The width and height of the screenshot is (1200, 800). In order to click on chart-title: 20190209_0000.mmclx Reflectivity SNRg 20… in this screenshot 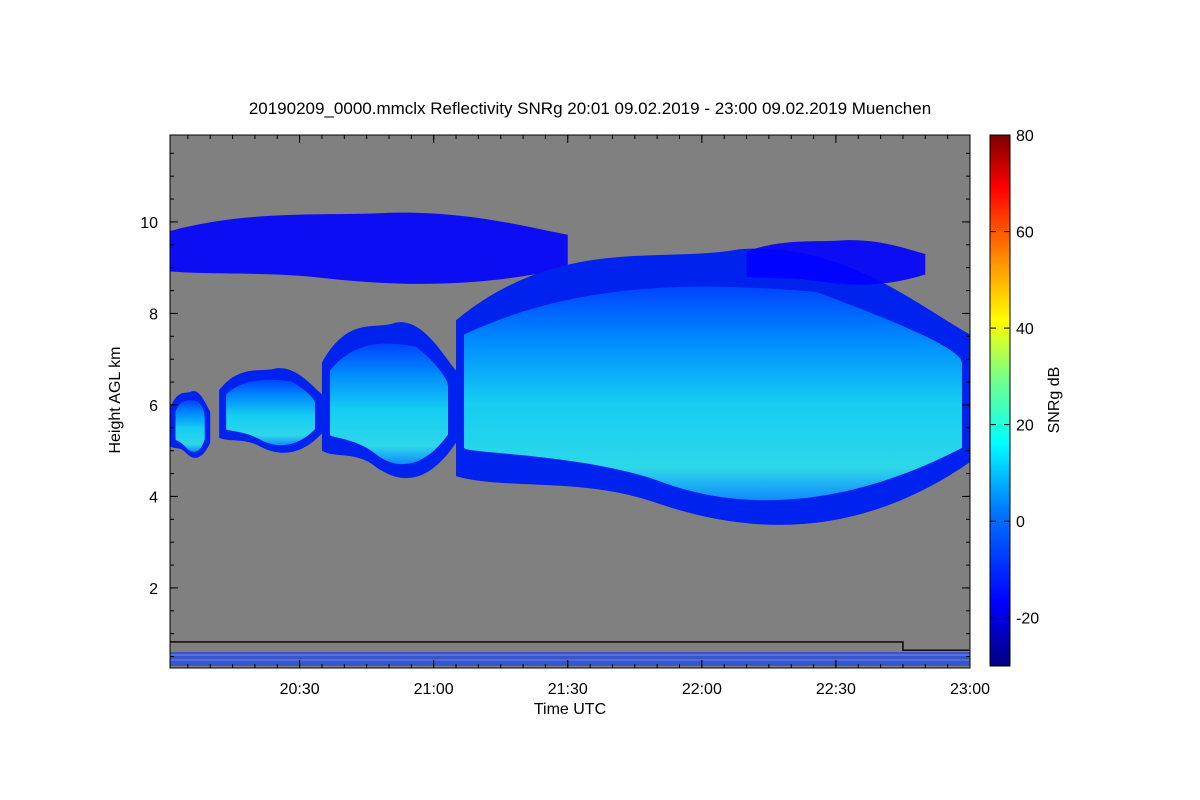, I will do `click(590, 108)`.